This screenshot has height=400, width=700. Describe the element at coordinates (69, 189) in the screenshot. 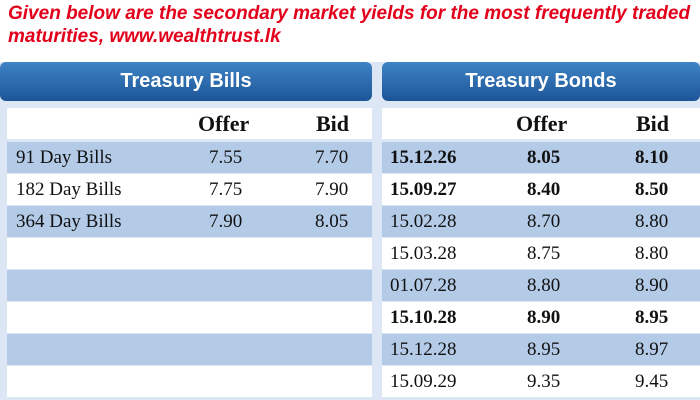

I see `bill-name: 182 Day Bills` at that location.